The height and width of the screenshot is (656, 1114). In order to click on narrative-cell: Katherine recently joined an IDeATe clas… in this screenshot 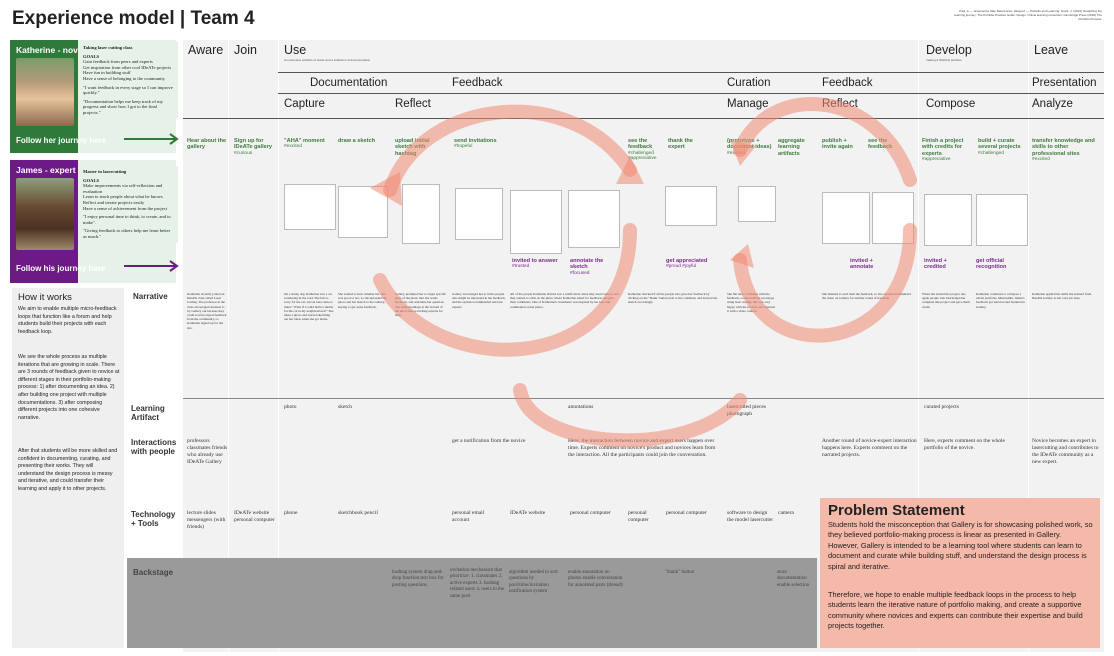, I will do `click(207, 311)`.